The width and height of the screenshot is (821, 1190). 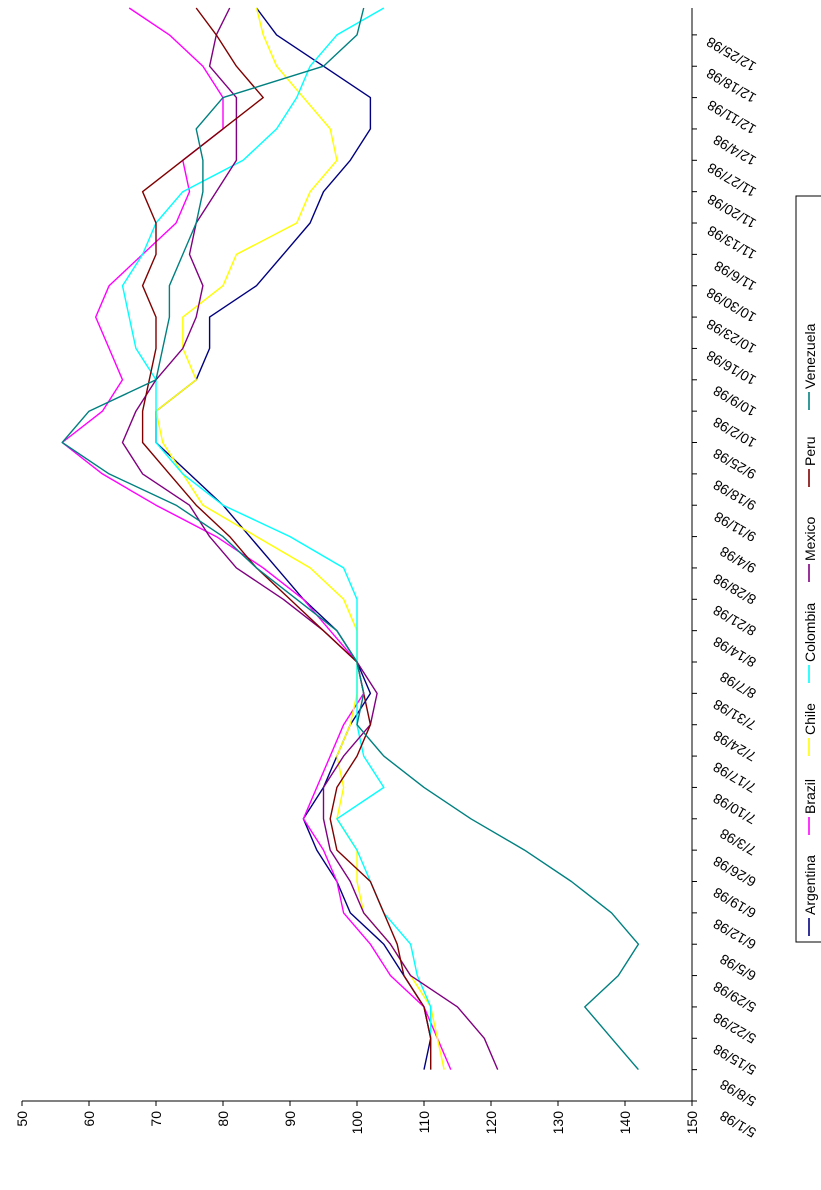 I want to click on y-tick-label: 130, so click(x=558, y=1123).